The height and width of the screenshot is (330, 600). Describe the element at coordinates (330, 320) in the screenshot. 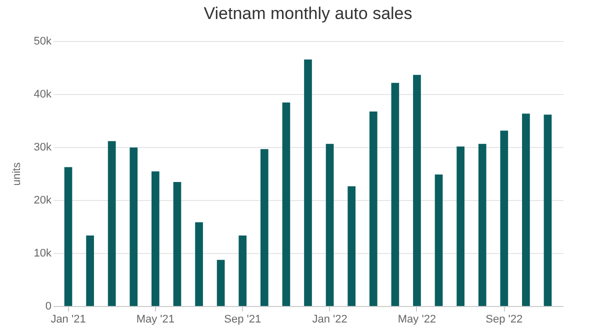

I see `x-tick-label: Jan '22` at that location.